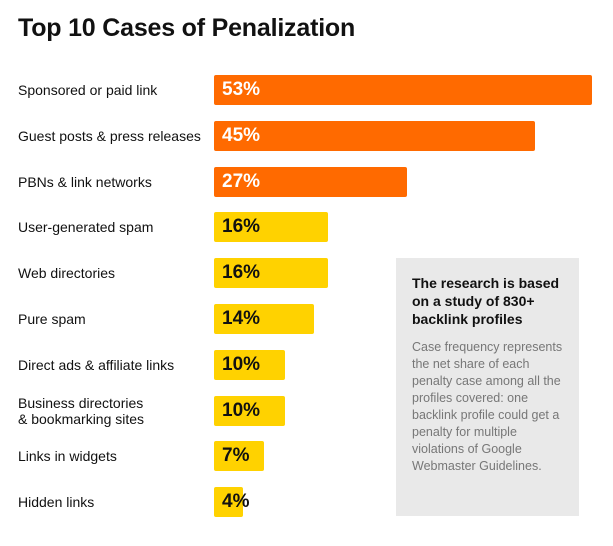 This screenshot has width=613, height=546. What do you see at coordinates (241, 89) in the screenshot?
I see `bar-value-label: 53%` at bounding box center [241, 89].